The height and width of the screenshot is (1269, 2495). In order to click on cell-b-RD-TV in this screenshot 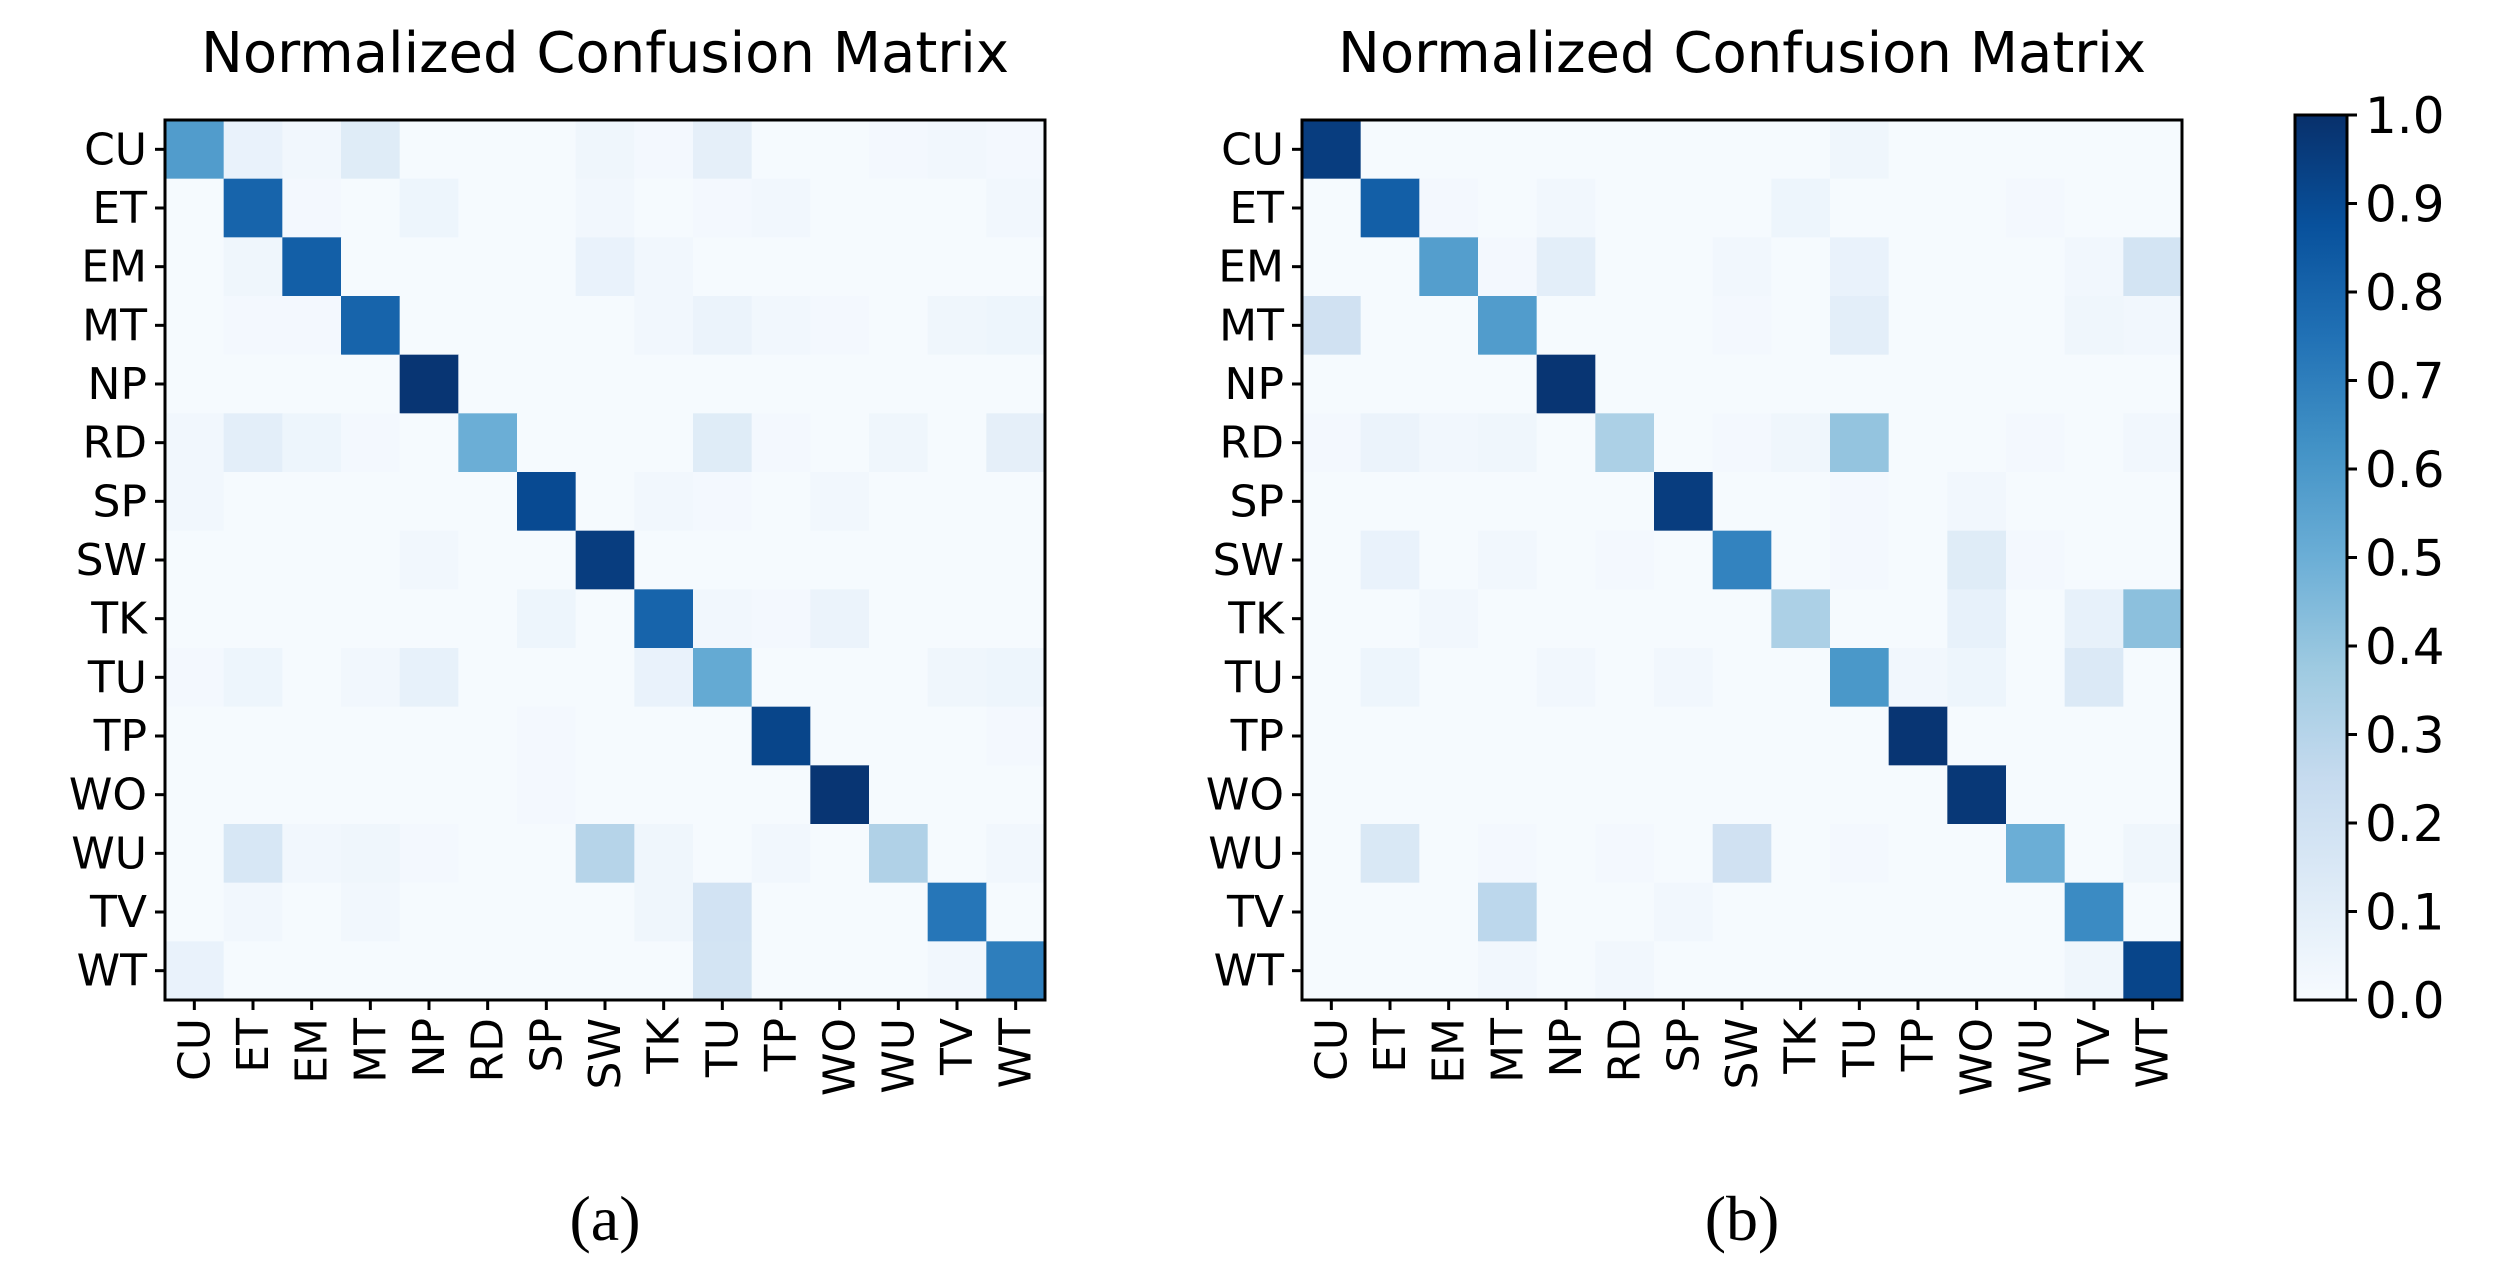, I will do `click(2094, 443)`.